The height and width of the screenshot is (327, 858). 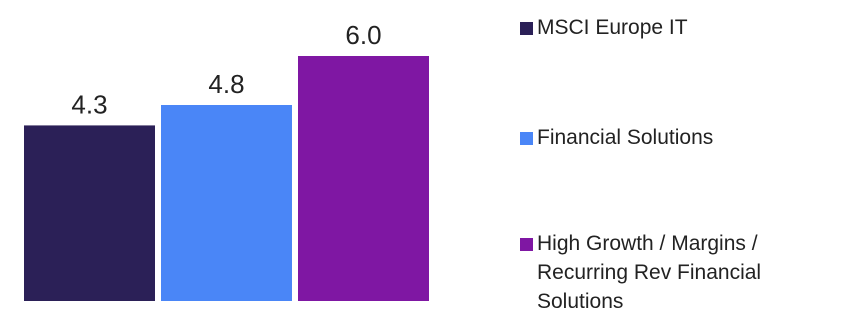 I want to click on legend-item-financial-solutions: Financial Solutions, so click(x=678, y=137).